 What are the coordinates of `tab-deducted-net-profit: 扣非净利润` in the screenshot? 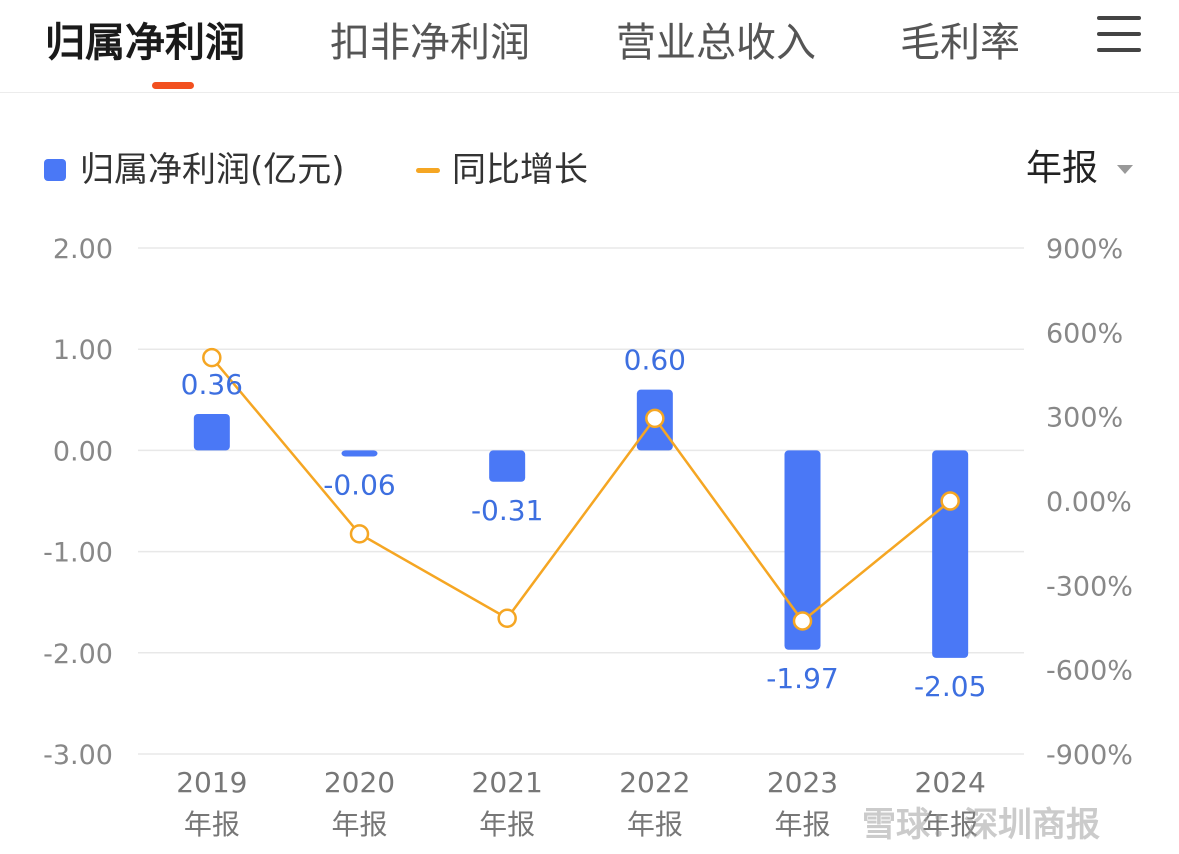 It's located at (430, 43).